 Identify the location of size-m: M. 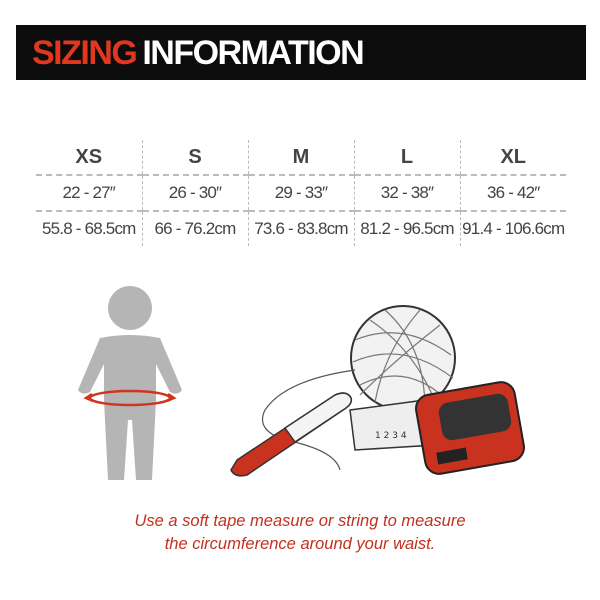
(300, 157).